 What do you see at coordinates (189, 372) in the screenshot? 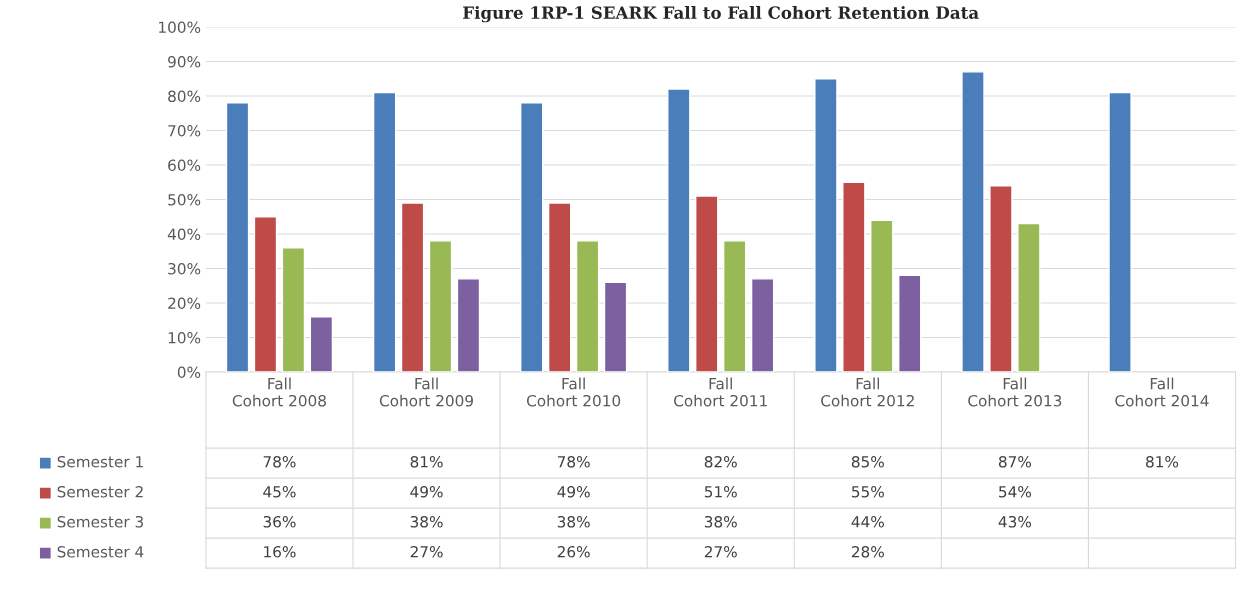
I see `y-tick-label: 0%` at bounding box center [189, 372].